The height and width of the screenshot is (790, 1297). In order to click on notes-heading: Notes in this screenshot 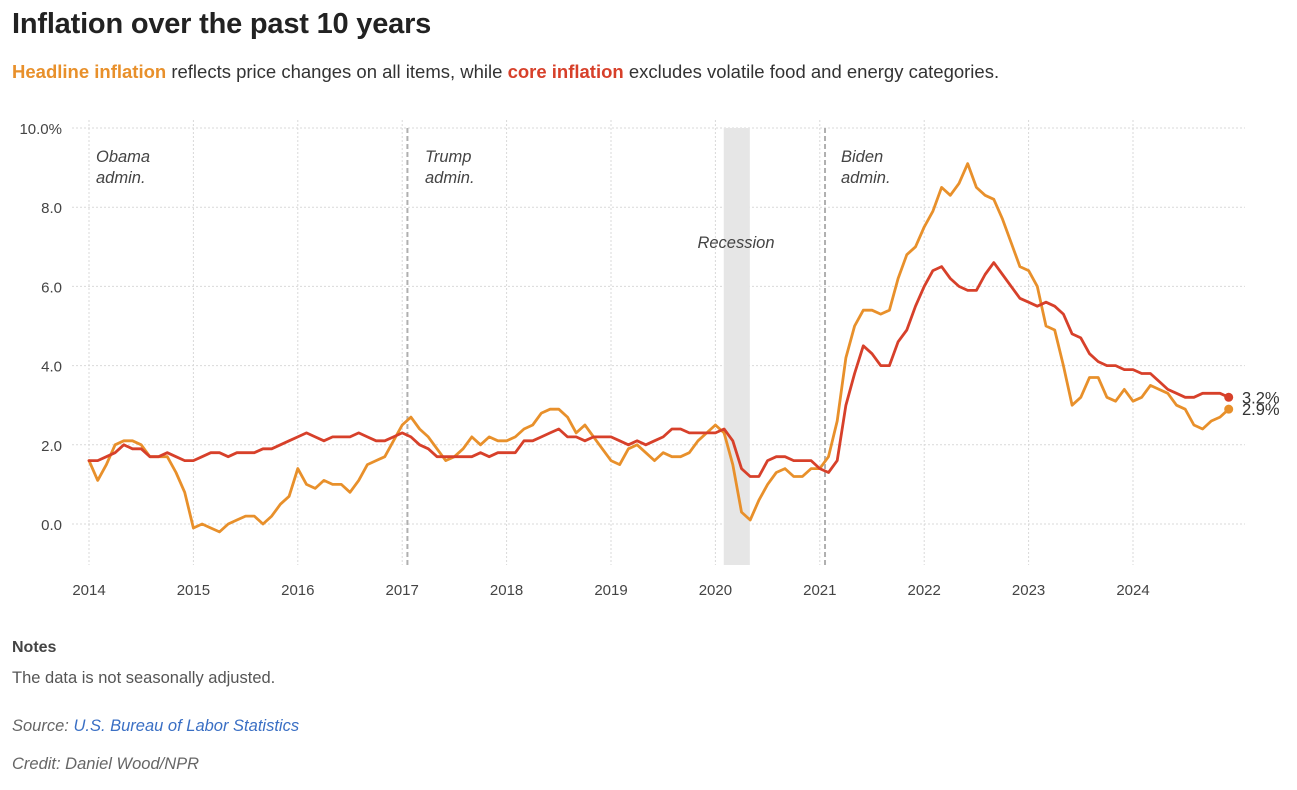, I will do `click(34, 647)`.